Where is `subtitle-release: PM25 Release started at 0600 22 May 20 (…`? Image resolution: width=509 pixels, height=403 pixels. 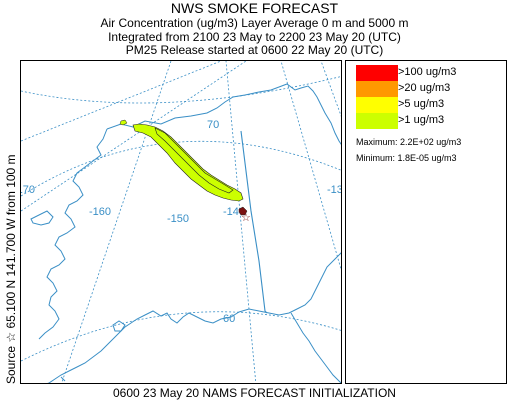
subtitle-release: PM25 Release started at 0600 22 May 20 (… is located at coordinates (254, 50).